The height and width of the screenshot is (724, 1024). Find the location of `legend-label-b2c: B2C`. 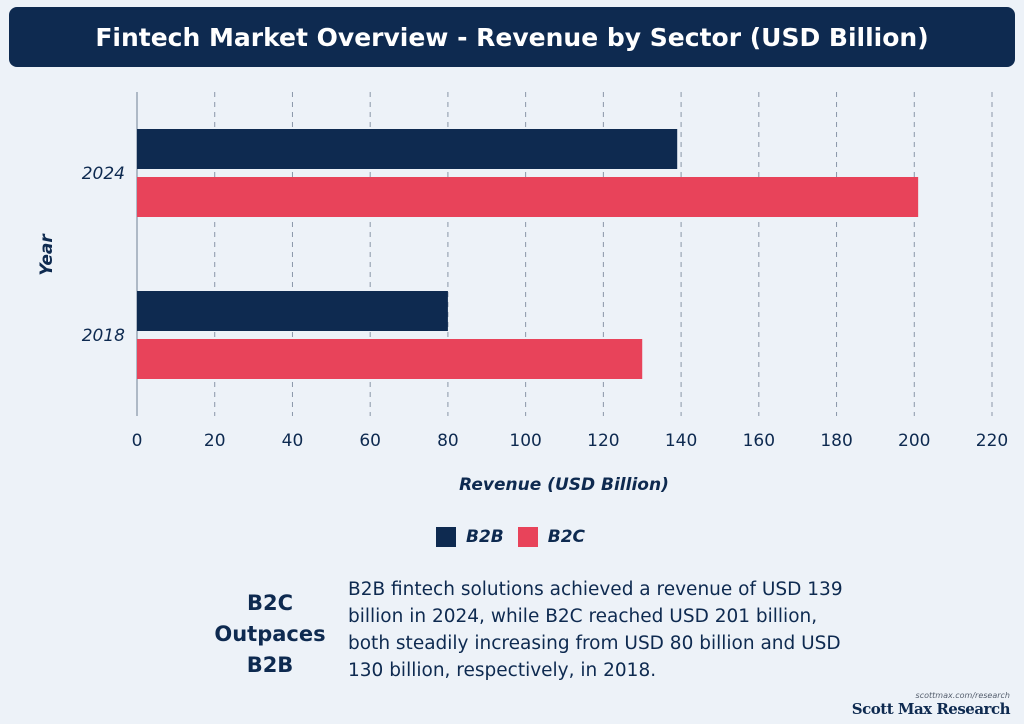

legend-label-b2c: B2C is located at coordinates (566, 537).